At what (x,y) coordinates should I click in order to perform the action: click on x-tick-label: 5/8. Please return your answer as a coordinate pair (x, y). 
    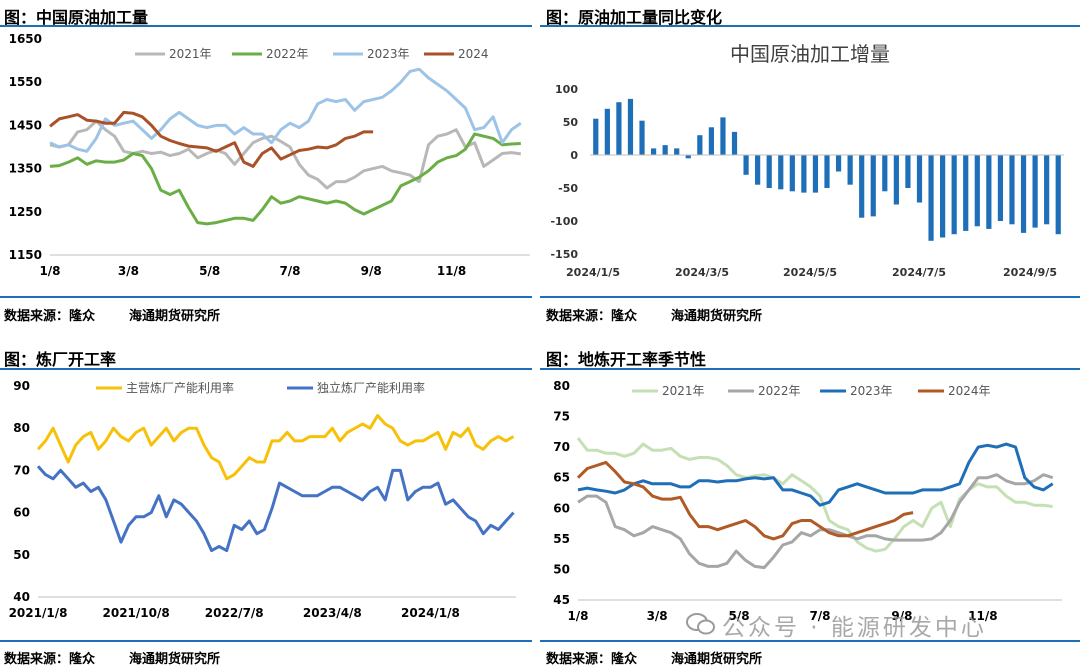
    Looking at the image, I should click on (738, 616).